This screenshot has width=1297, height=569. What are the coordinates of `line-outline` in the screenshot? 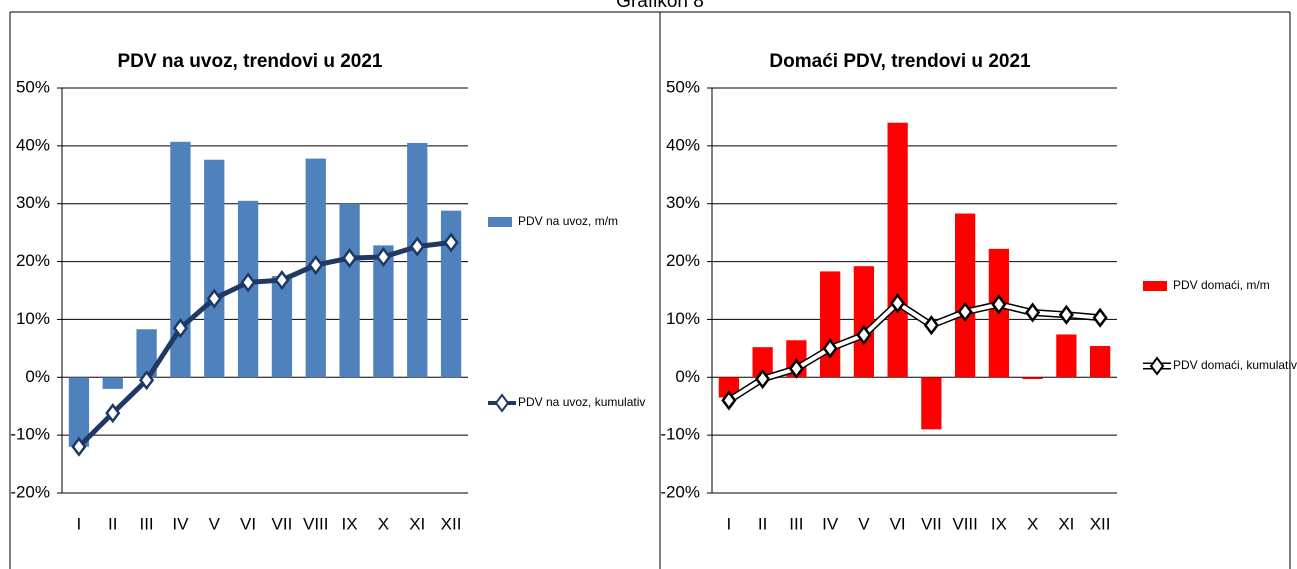 It's located at (914, 351).